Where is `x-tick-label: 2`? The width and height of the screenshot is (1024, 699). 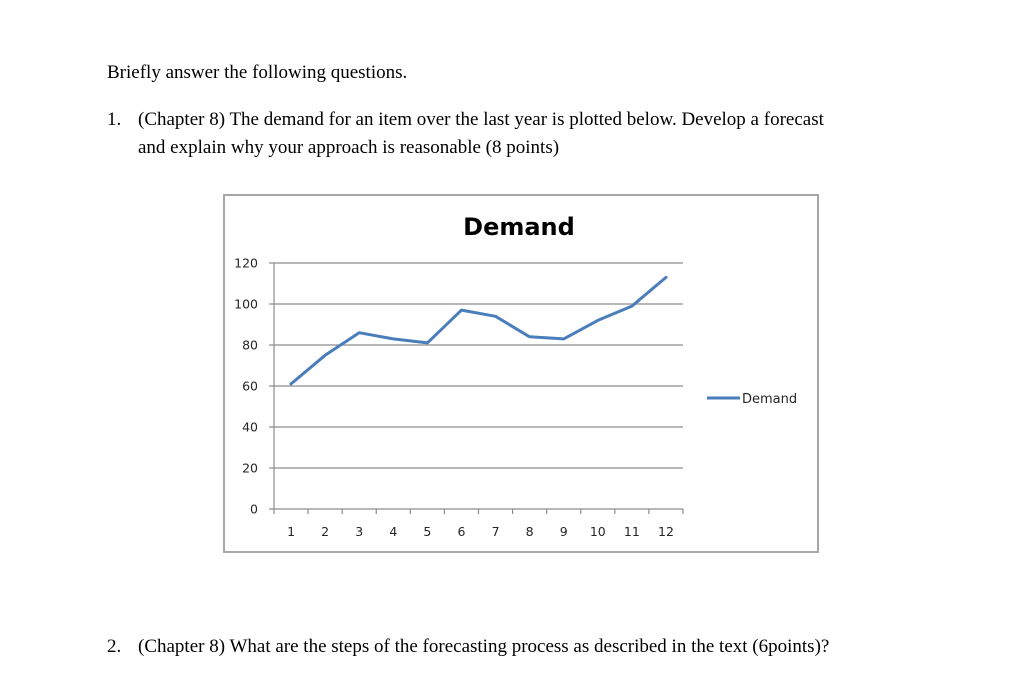
x-tick-label: 2 is located at coordinates (325, 531).